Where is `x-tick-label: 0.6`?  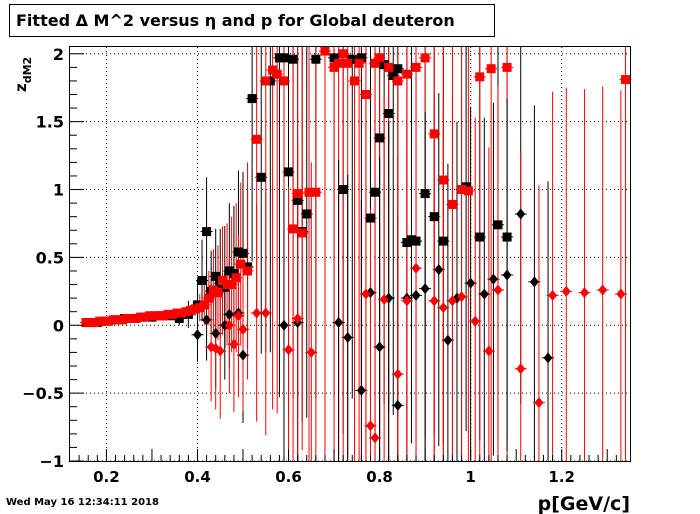 x-tick-label: 0.6 is located at coordinates (288, 477).